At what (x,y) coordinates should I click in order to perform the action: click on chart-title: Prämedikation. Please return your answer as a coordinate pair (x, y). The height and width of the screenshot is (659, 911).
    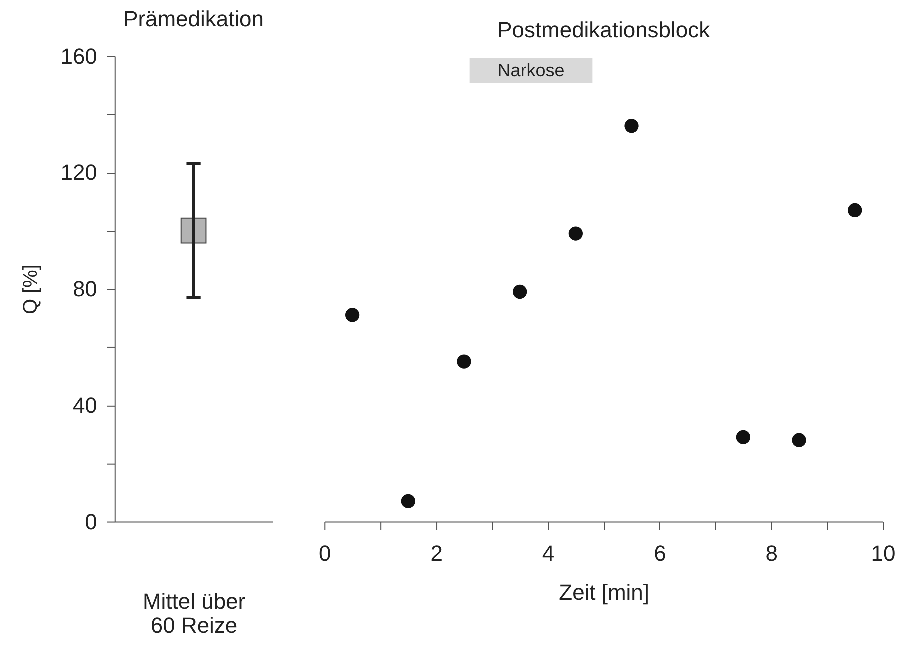
    Looking at the image, I should click on (194, 19).